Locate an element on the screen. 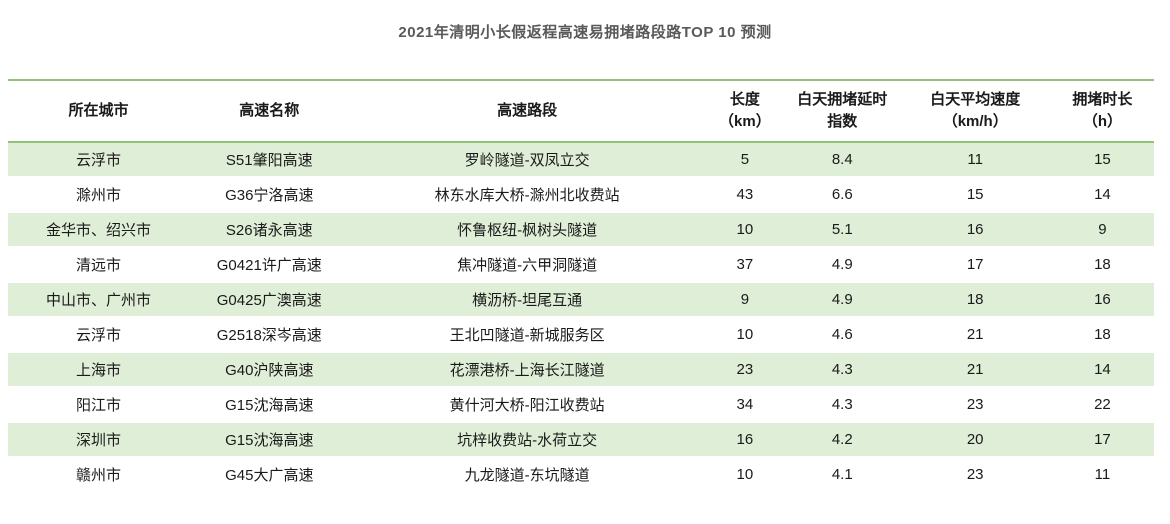  table-cell: 阳江市 is located at coordinates (99, 405).